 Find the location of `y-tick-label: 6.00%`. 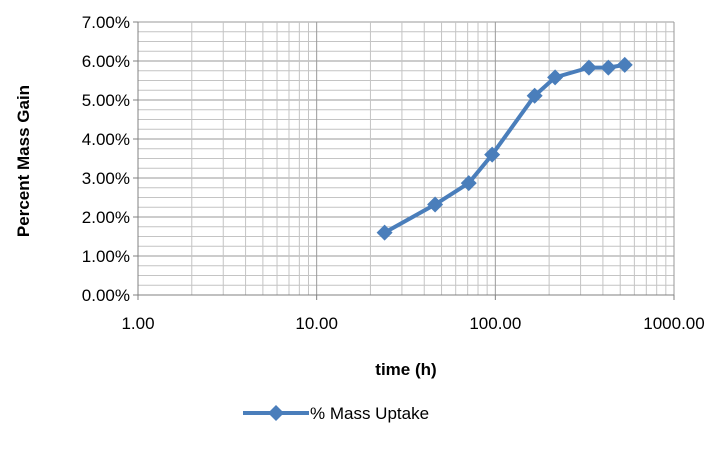

y-tick-label: 6.00% is located at coordinates (106, 61).